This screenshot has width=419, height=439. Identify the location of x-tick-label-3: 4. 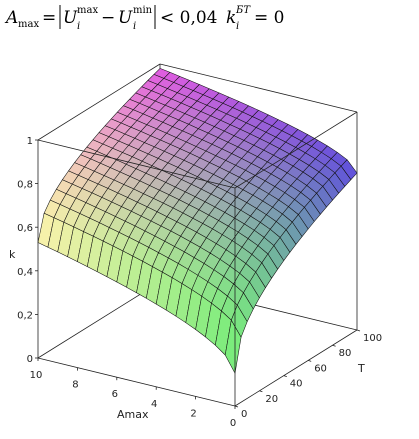
(154, 404).